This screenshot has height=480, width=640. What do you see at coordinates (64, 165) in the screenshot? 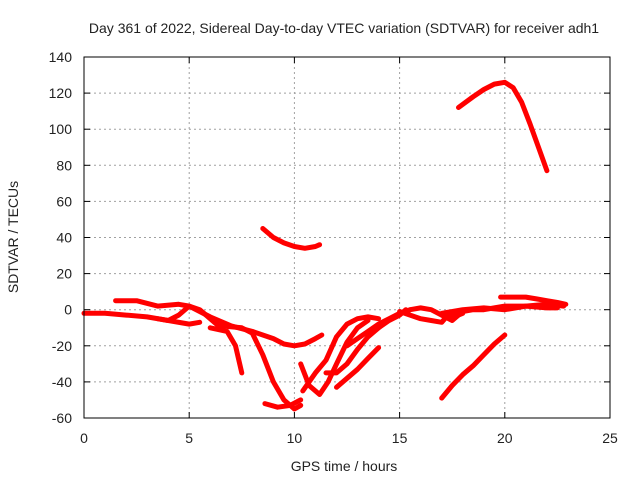
I see `y-tick-label: 80` at bounding box center [64, 165].